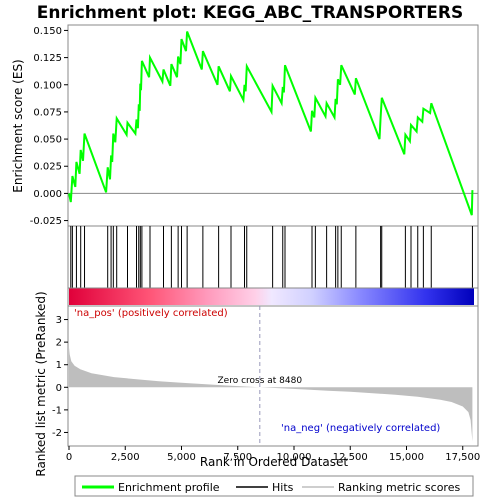  What do you see at coordinates (41, 383) in the screenshot?
I see `metric-y-axis-label: Ranked list metric (PreRanked)` at bounding box center [41, 383].